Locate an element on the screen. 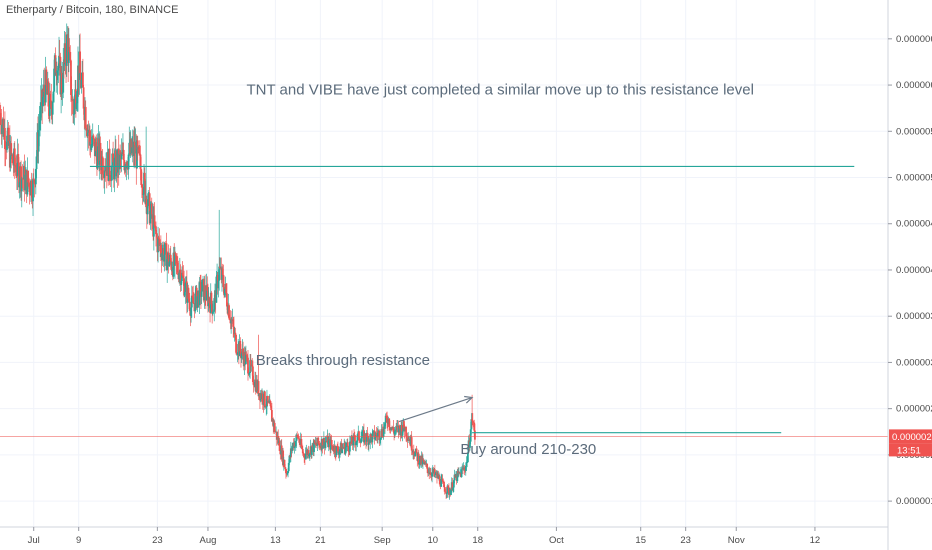  countdown-label: 13:51 is located at coordinates (909, 450).